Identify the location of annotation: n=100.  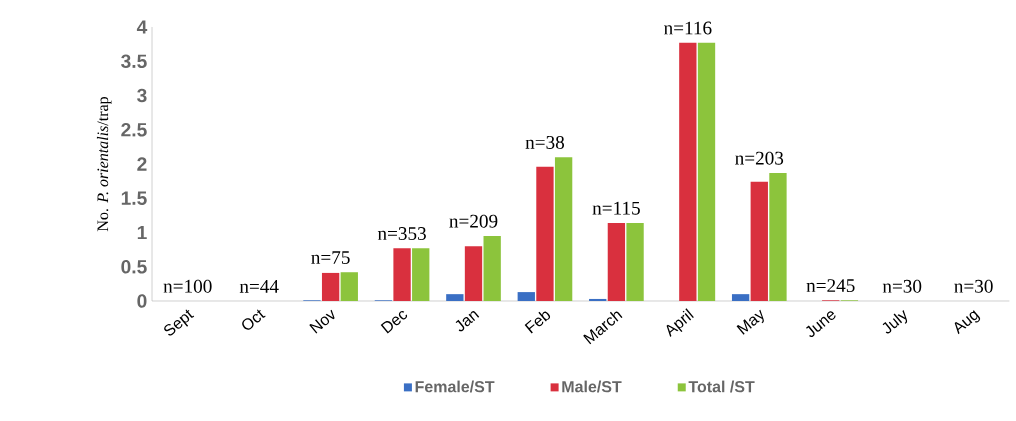
(187, 286).